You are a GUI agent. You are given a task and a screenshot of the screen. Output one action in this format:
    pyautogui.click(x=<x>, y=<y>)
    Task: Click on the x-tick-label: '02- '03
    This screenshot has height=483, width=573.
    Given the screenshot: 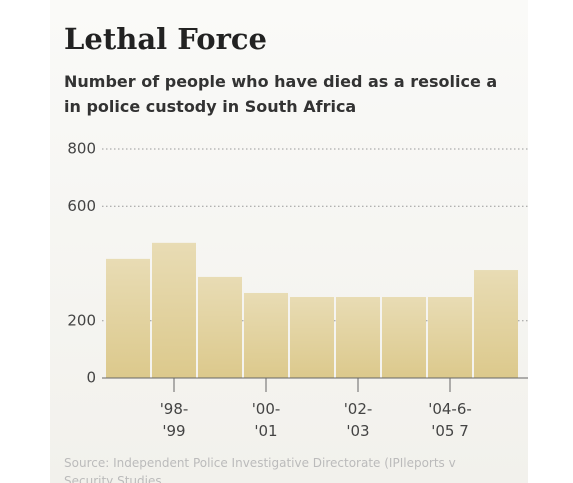 What is the action you would take?
    pyautogui.click(x=358, y=420)
    